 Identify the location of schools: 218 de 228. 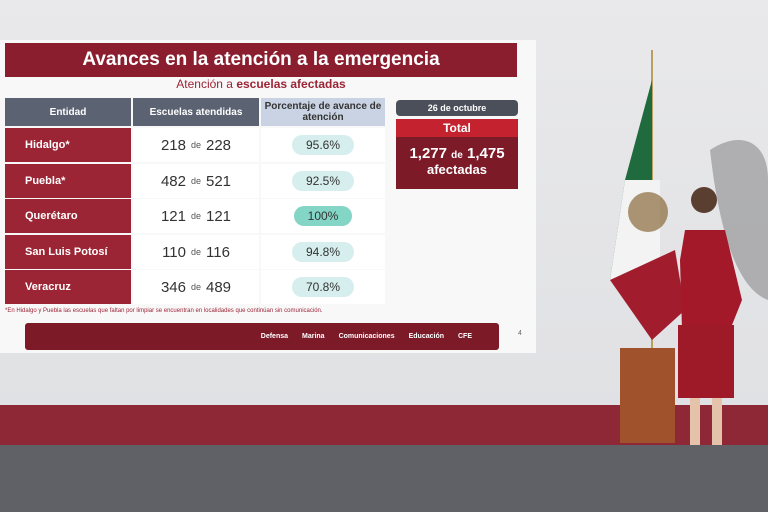
(196, 145).